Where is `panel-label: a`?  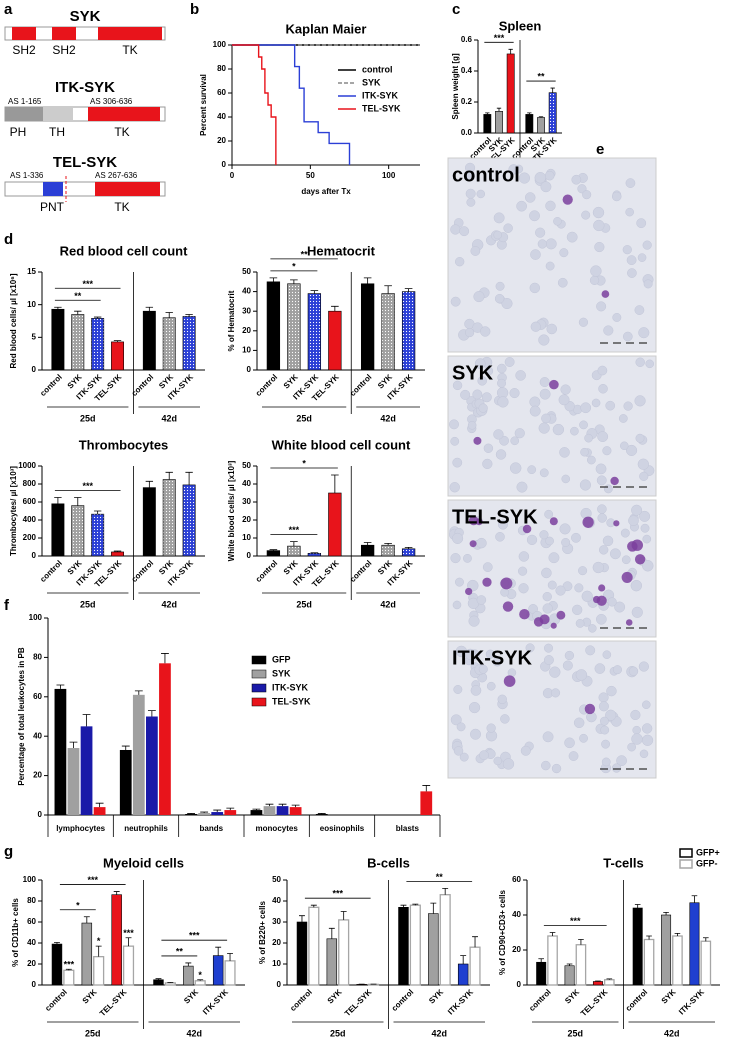
panel-label: a is located at coordinates (8, 9).